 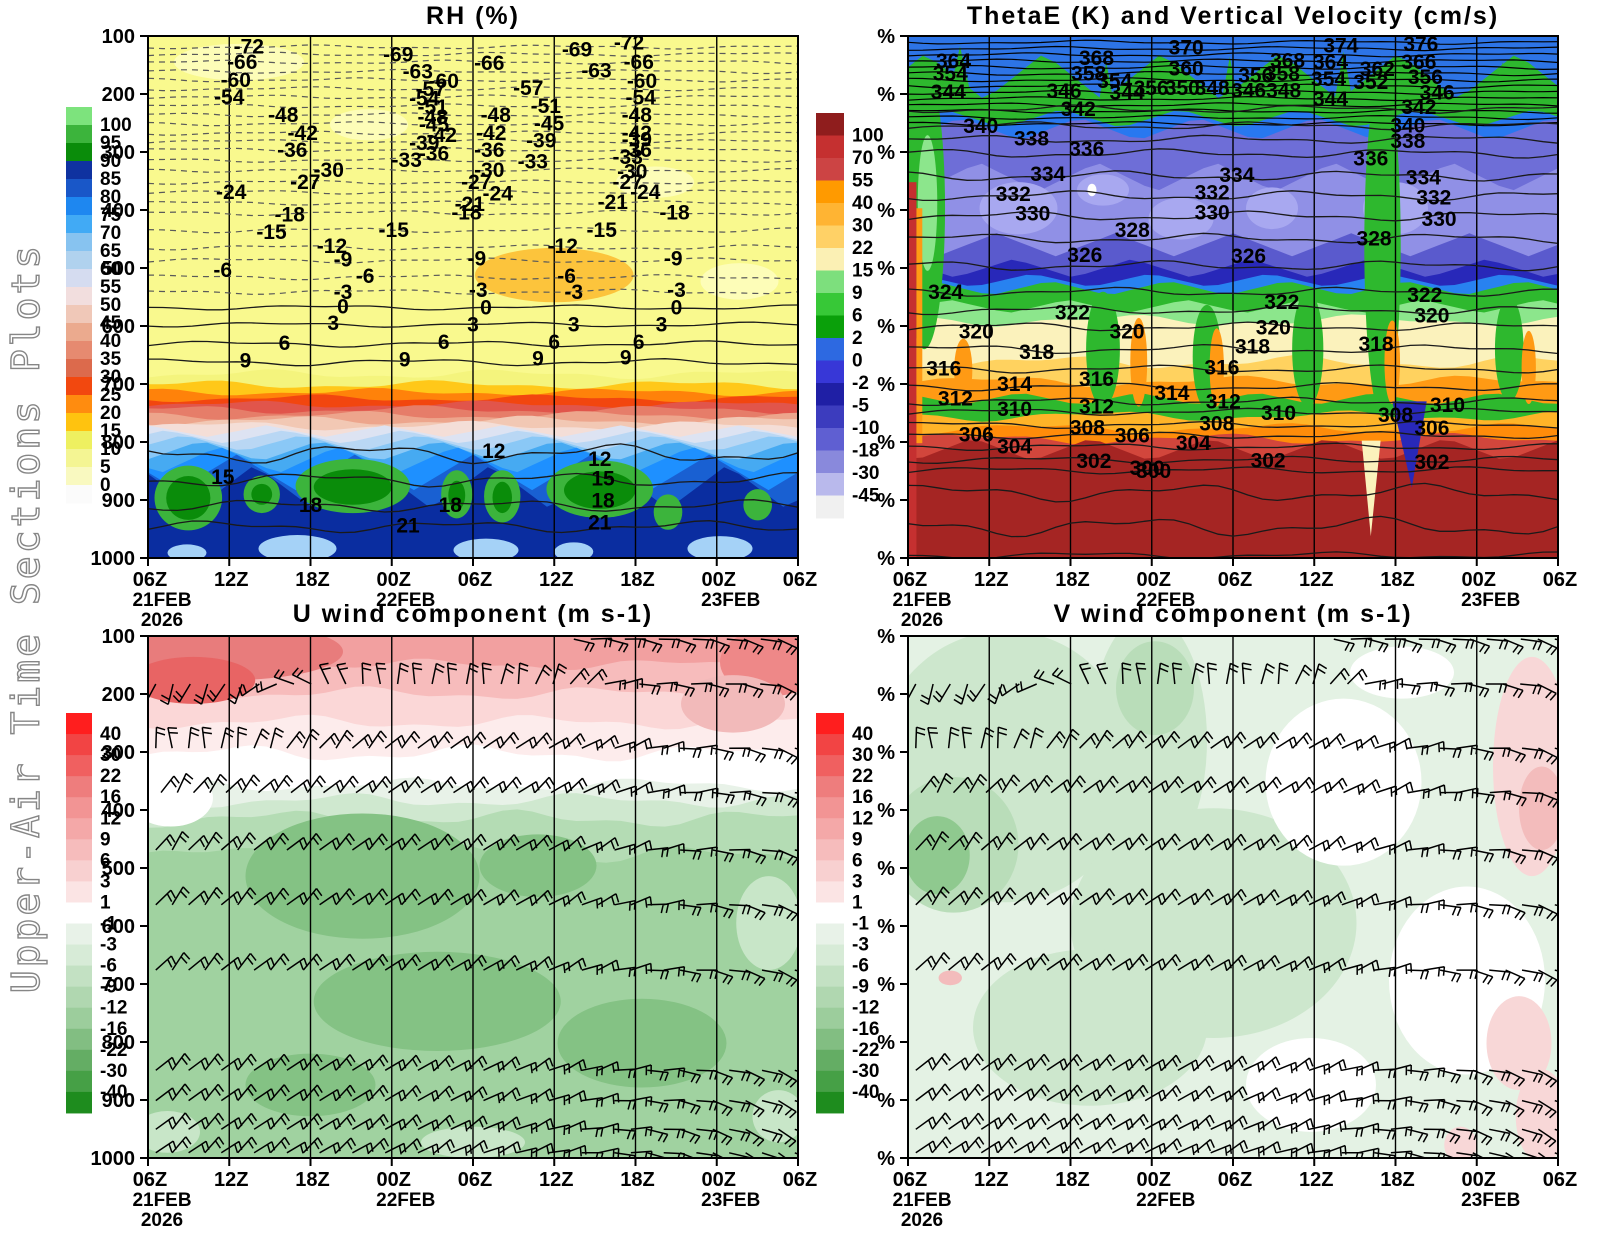 I want to click on svg-text: 310, so click(x=1014, y=409).